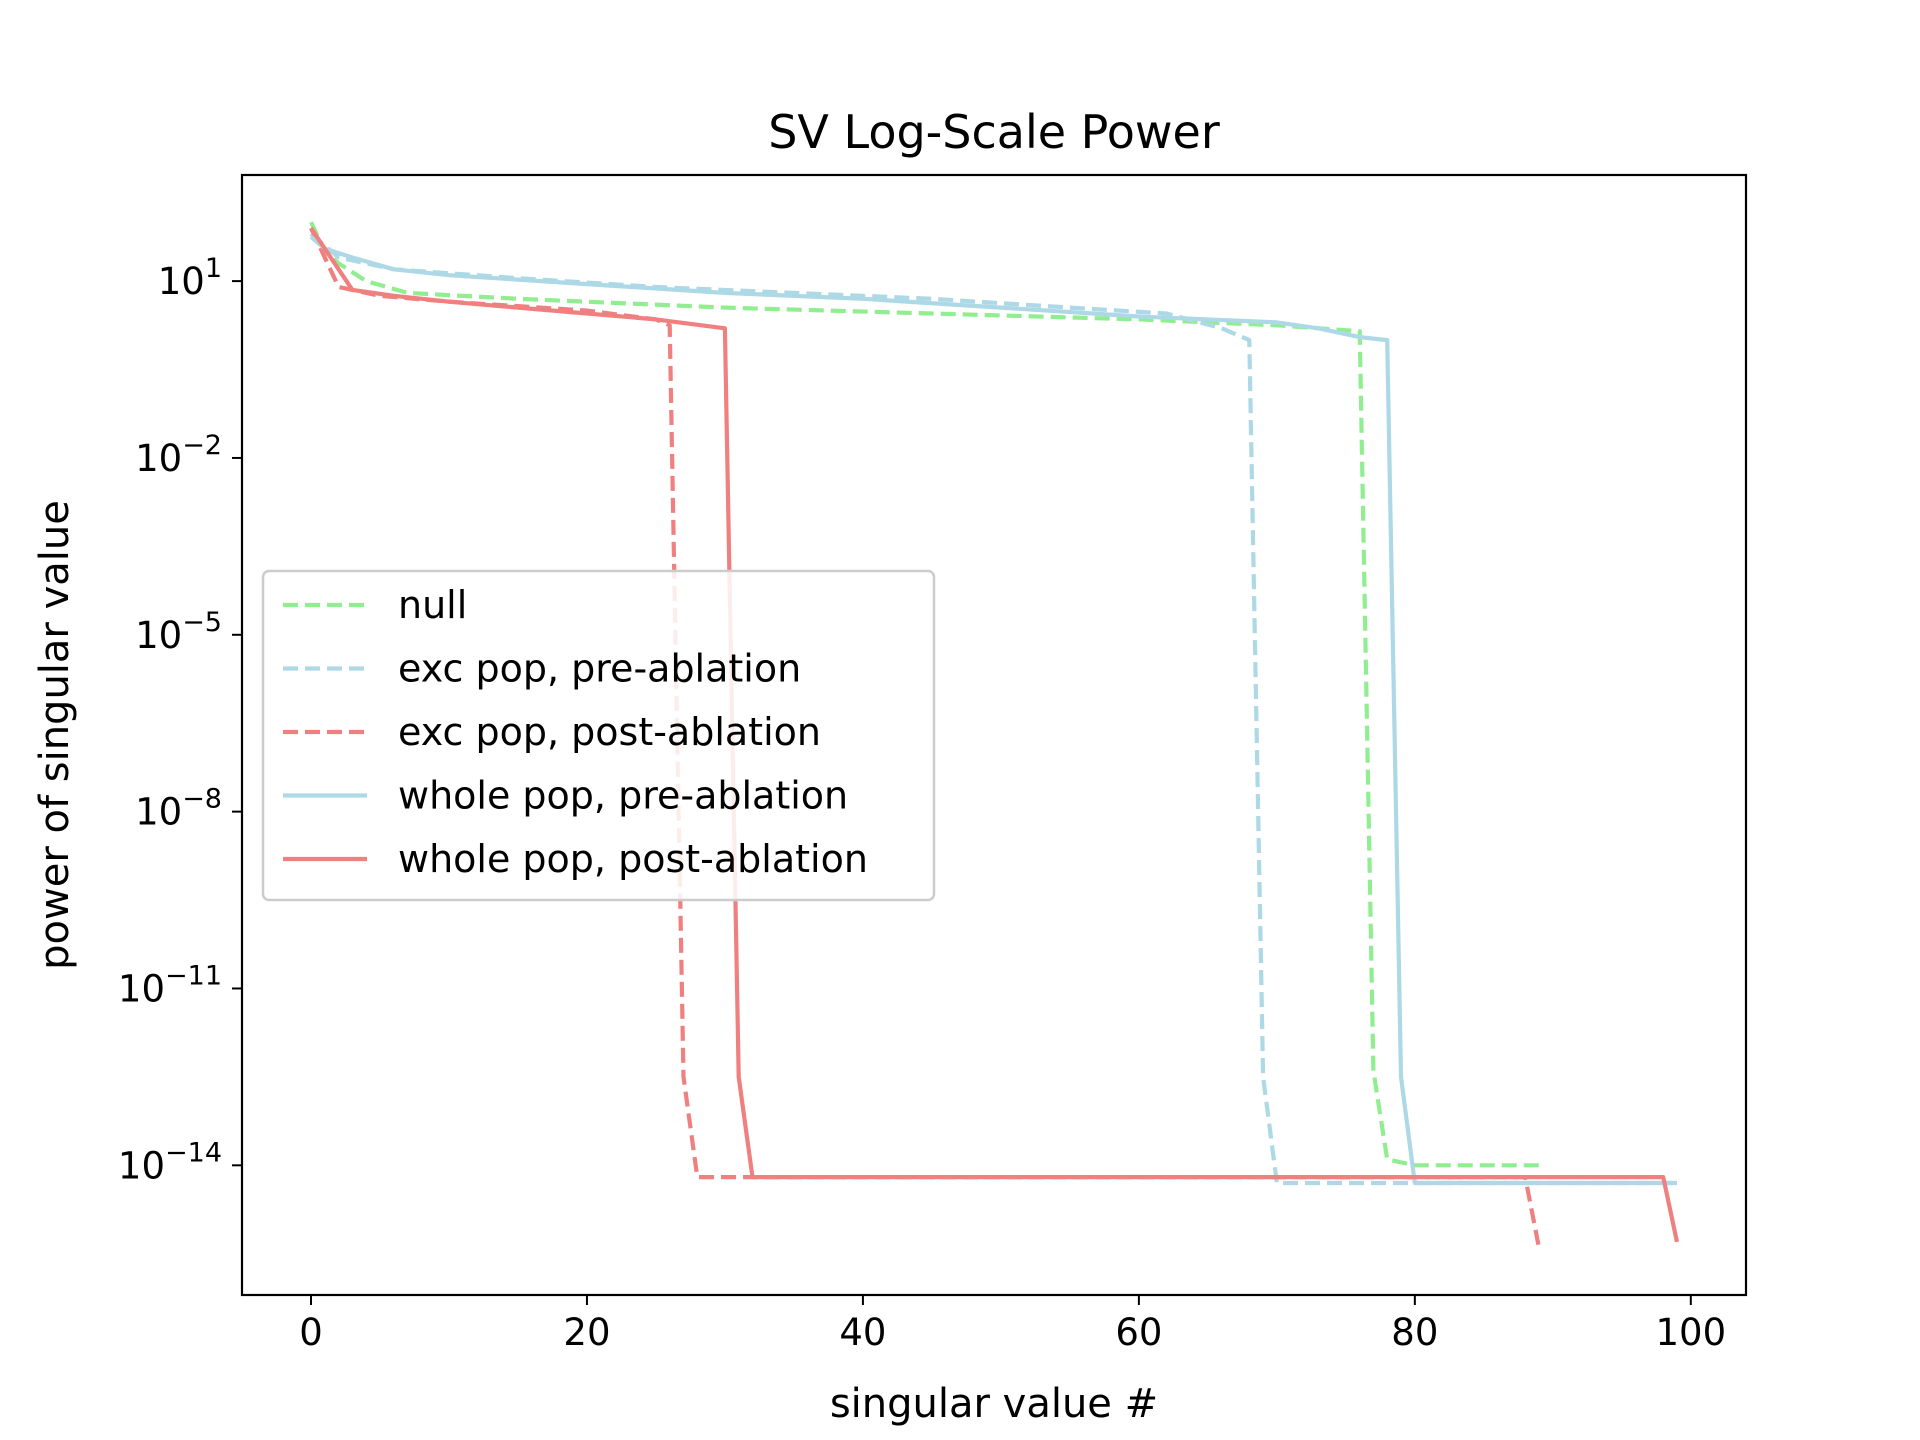 This screenshot has width=1920, height=1440. I want to click on legend-label-5: whole pop, post-ablation, so click(633, 859).